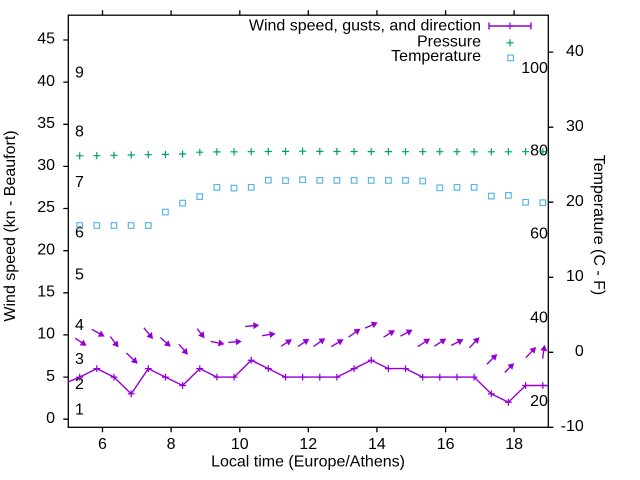 The image size is (640, 480). I want to click on svg-text: 35, so click(46, 123).